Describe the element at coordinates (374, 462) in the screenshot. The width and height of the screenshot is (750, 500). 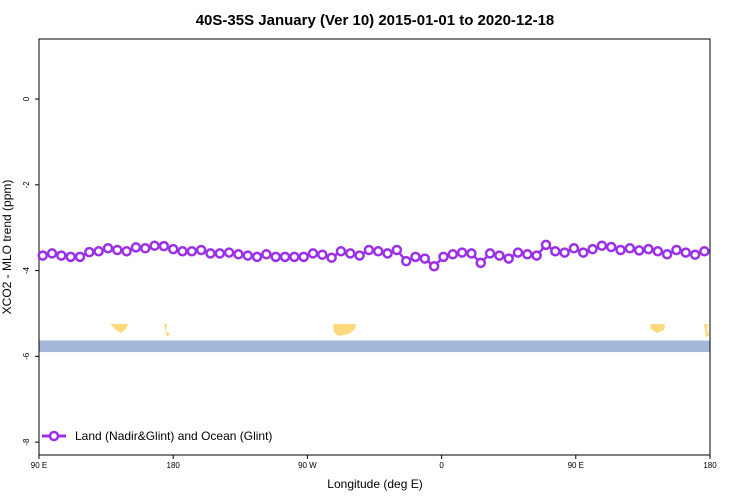
I see `x-axis: 90 E 180 90 W 0 90 E 180` at that location.